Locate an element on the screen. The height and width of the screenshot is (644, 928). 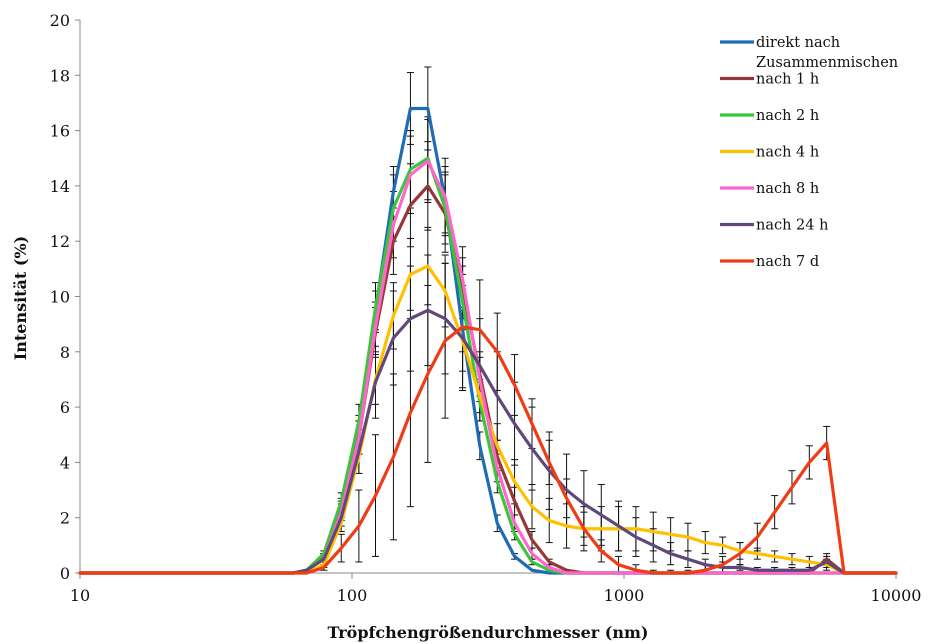
legend-label: nach 1 h is located at coordinates (787, 80).